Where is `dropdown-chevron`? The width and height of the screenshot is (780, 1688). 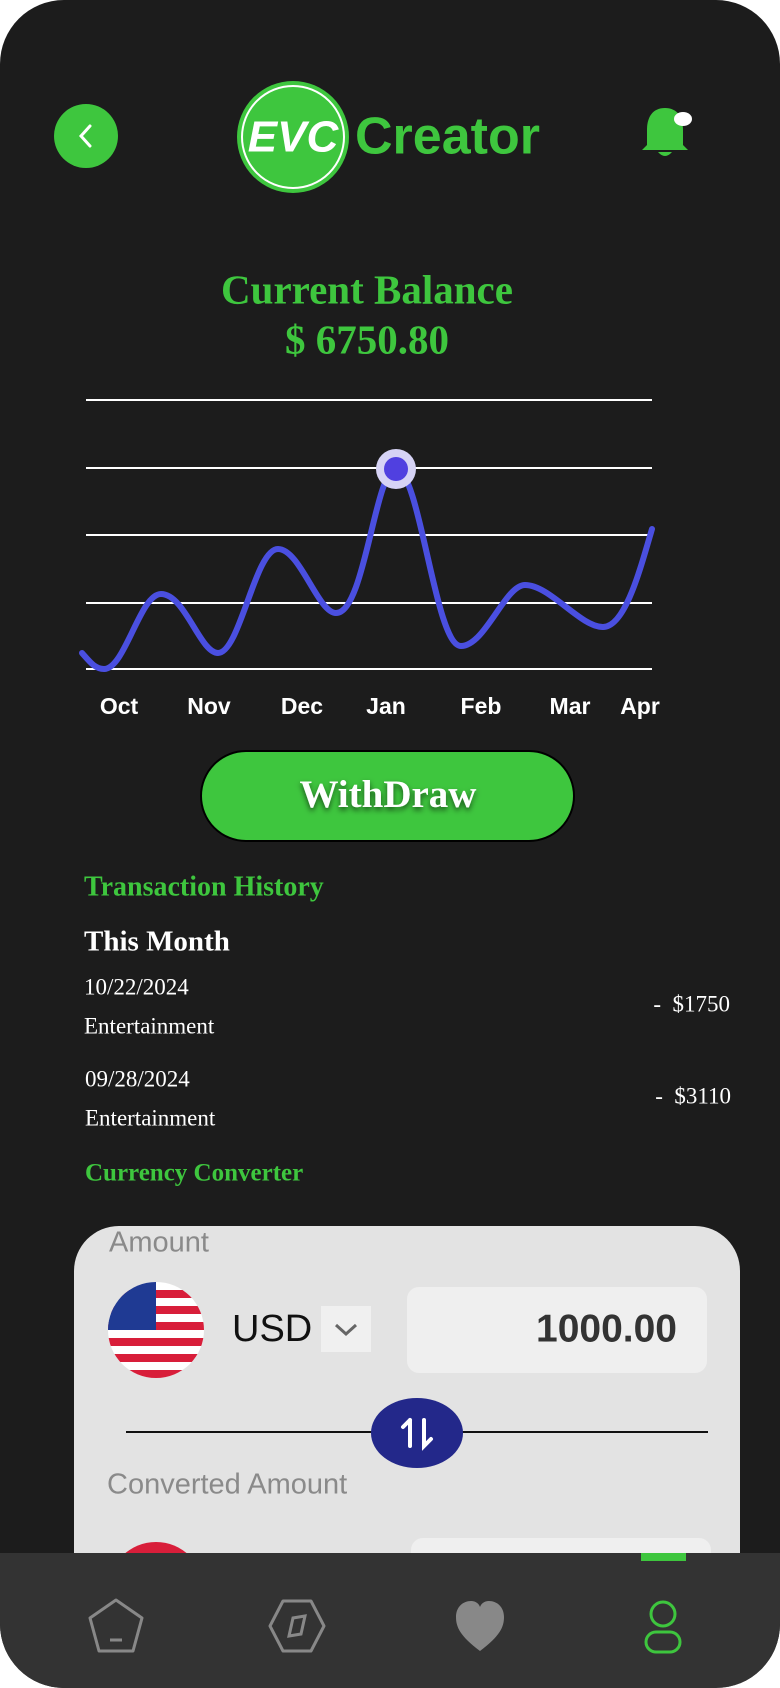
dropdown-chevron is located at coordinates (346, 1330).